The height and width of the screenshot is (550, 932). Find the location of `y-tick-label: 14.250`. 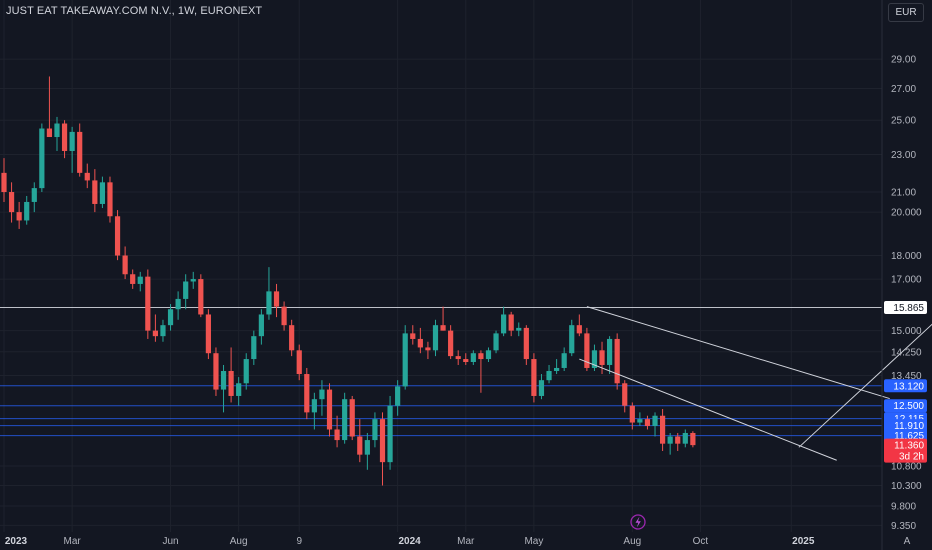

y-tick-label: 14.250 is located at coordinates (906, 352).